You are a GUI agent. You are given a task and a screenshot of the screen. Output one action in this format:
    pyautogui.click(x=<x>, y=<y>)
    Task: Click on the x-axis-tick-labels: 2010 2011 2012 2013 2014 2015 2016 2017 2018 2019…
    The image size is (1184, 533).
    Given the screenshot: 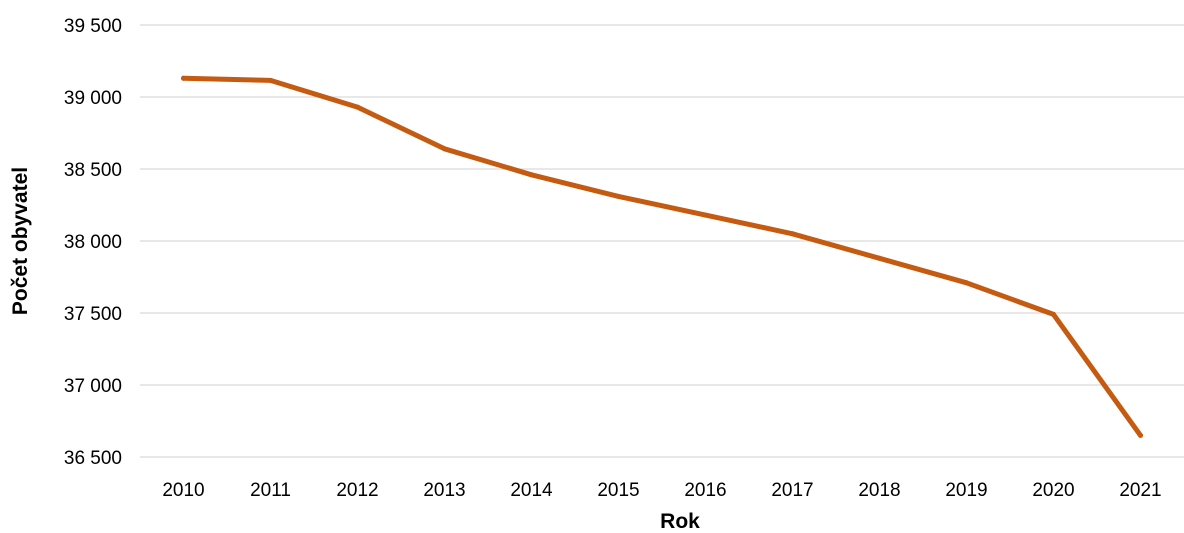 What is the action you would take?
    pyautogui.click(x=661, y=490)
    